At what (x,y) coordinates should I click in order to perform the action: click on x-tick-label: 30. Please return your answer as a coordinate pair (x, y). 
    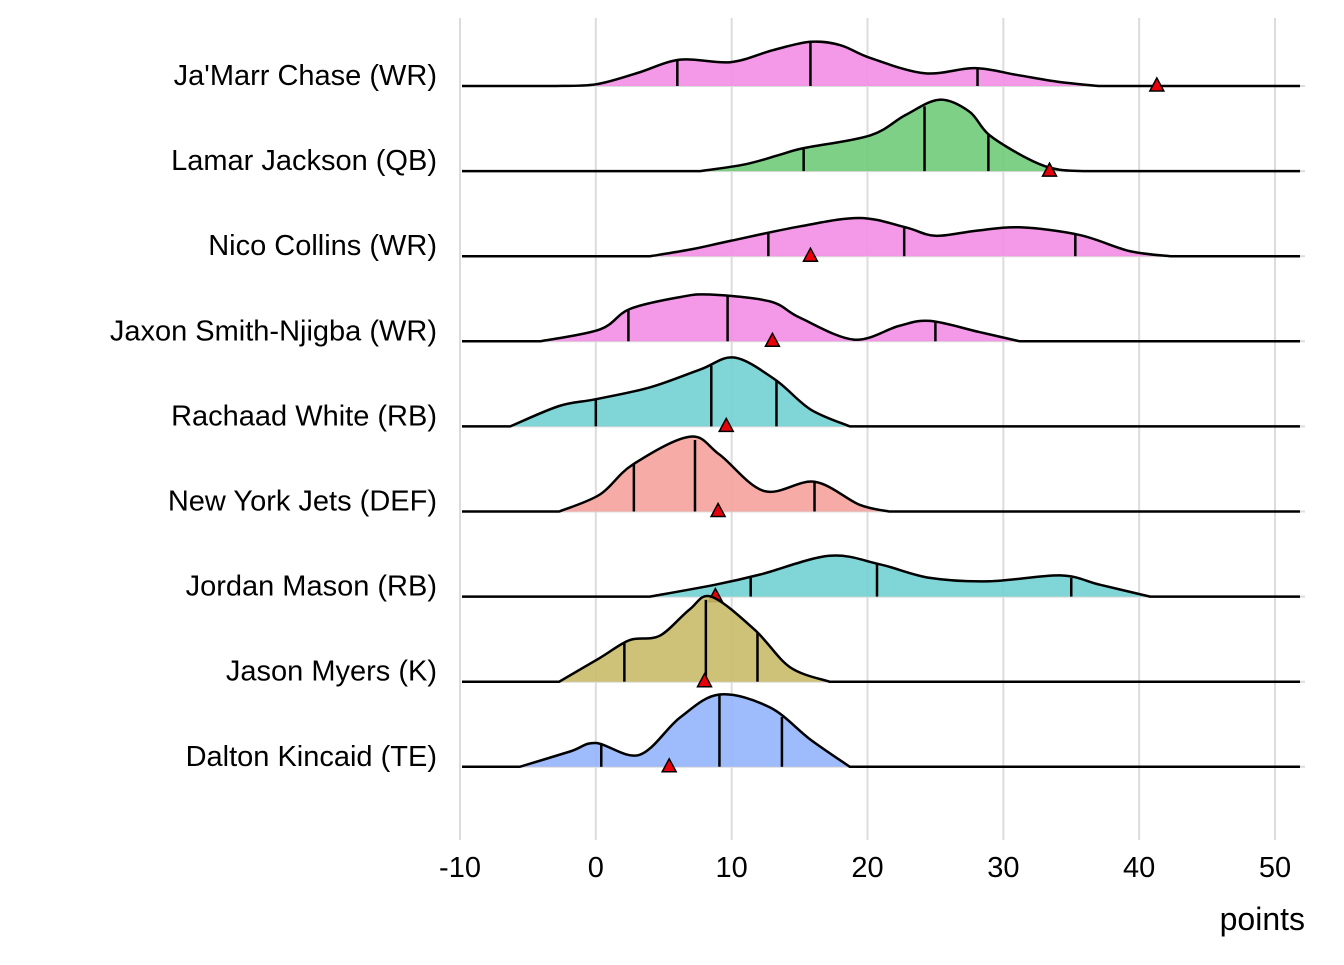
    Looking at the image, I should click on (1003, 868).